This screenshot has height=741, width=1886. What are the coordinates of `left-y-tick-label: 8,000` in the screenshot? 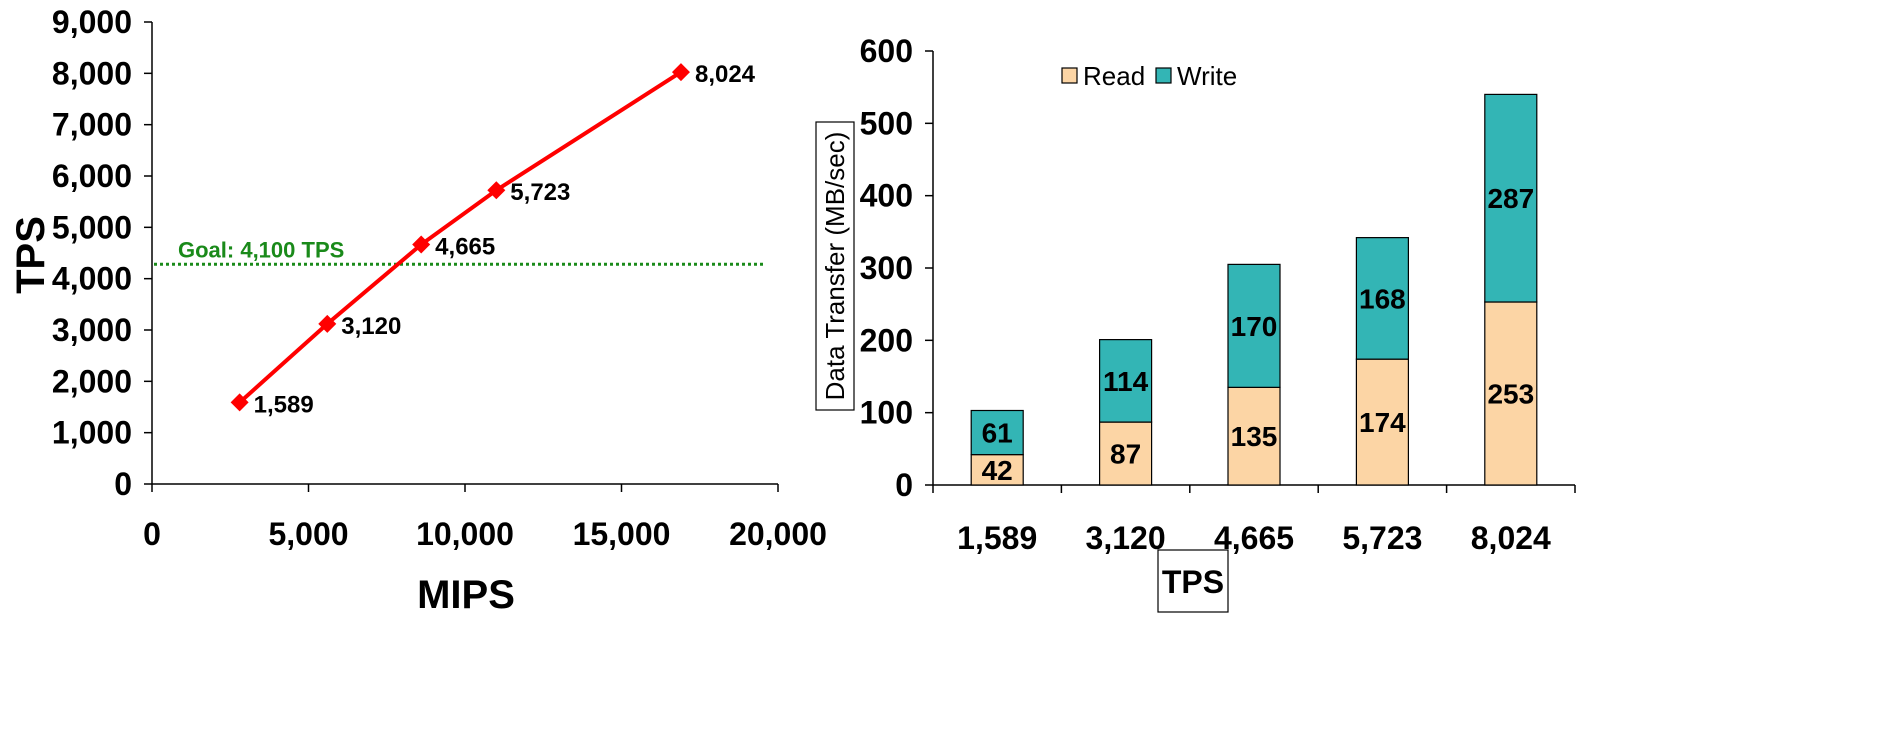 It's located at (92, 73).